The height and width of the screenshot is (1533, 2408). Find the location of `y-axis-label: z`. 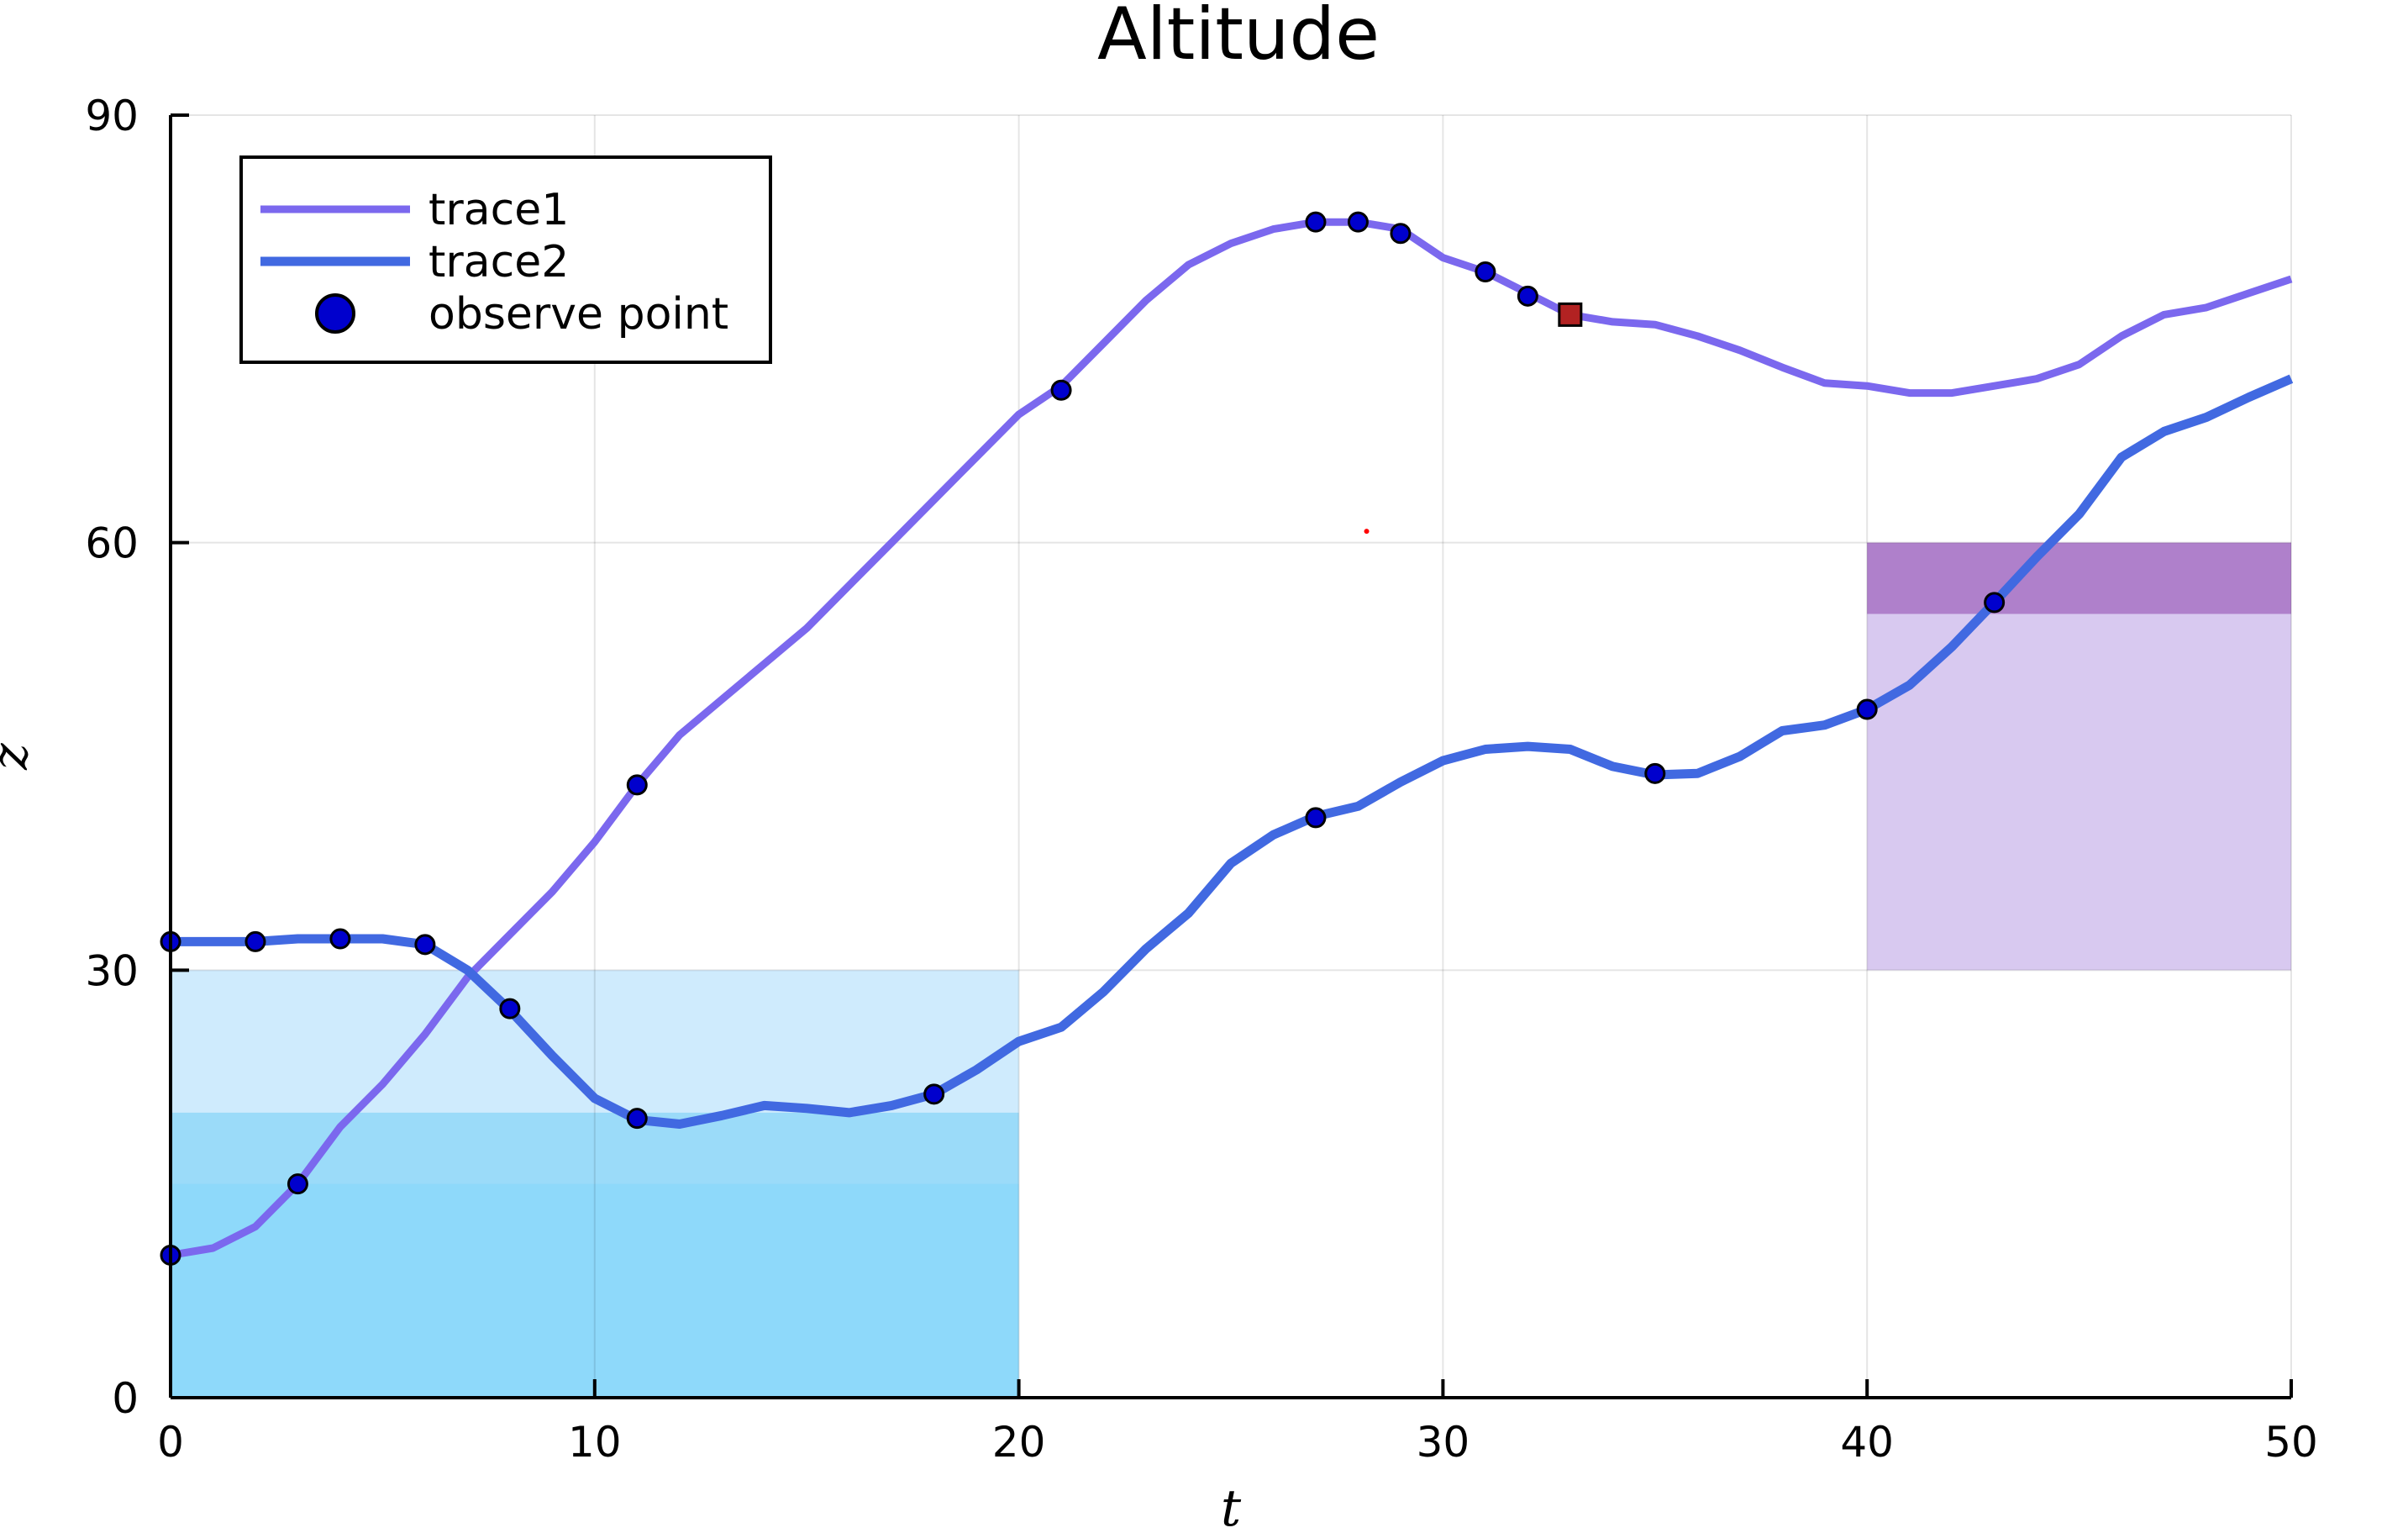

y-axis-label: z is located at coordinates (20, 757).